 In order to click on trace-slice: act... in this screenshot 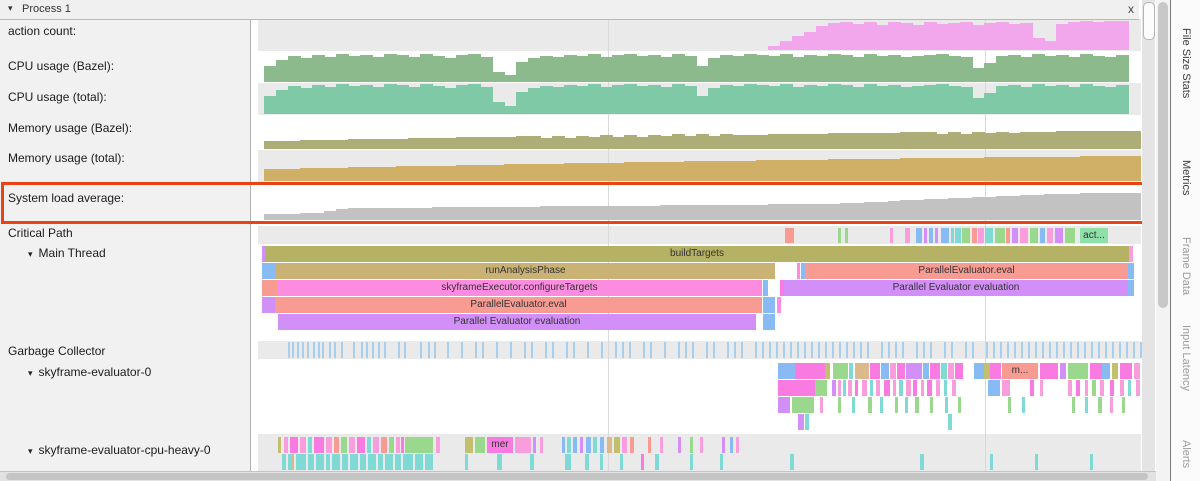, I will do `click(1094, 235)`.